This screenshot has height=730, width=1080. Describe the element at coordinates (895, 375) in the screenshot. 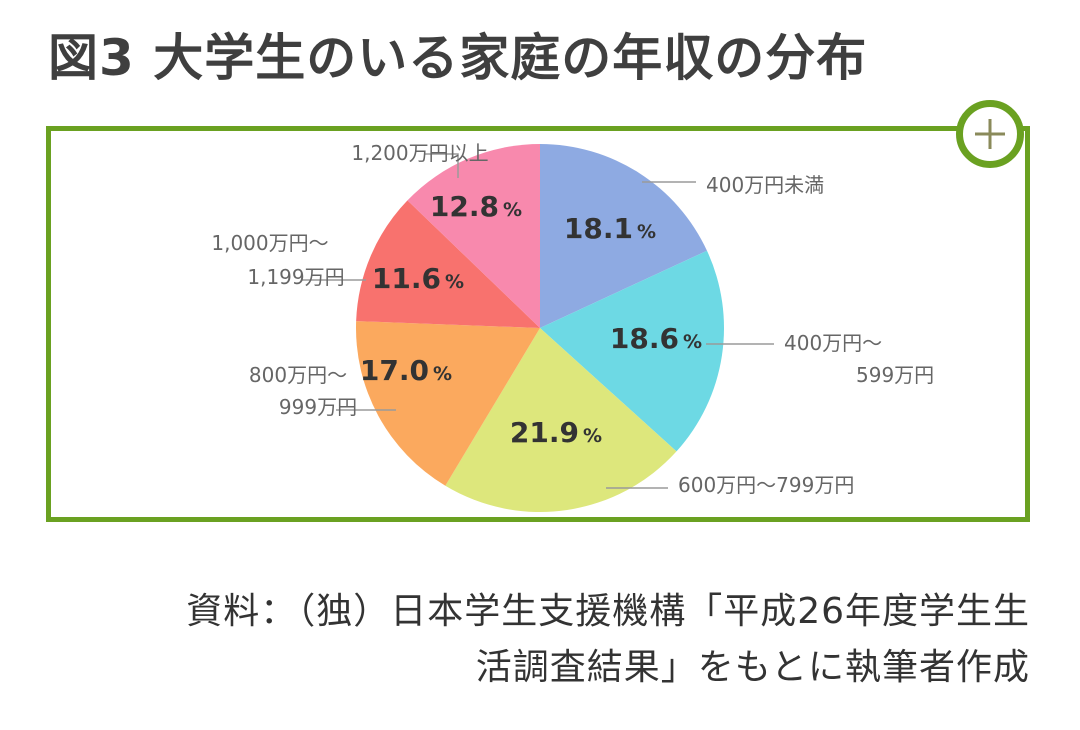

I see `slice-category-label: 599万円` at that location.